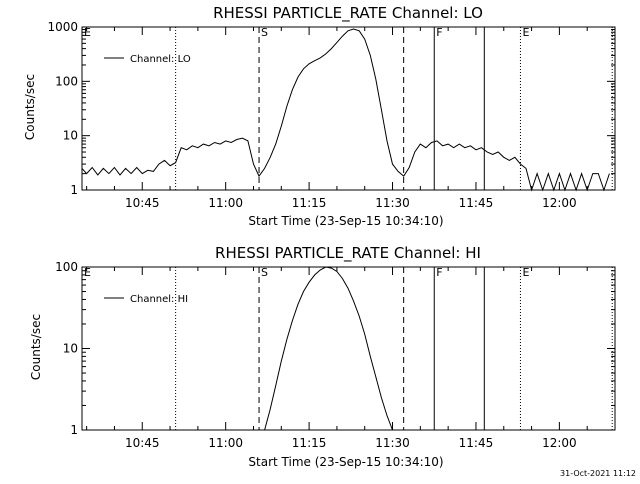 The image size is (640, 484). What do you see at coordinates (36, 347) in the screenshot?
I see `chart-hi-y-axis-label: Counts/sec` at bounding box center [36, 347].